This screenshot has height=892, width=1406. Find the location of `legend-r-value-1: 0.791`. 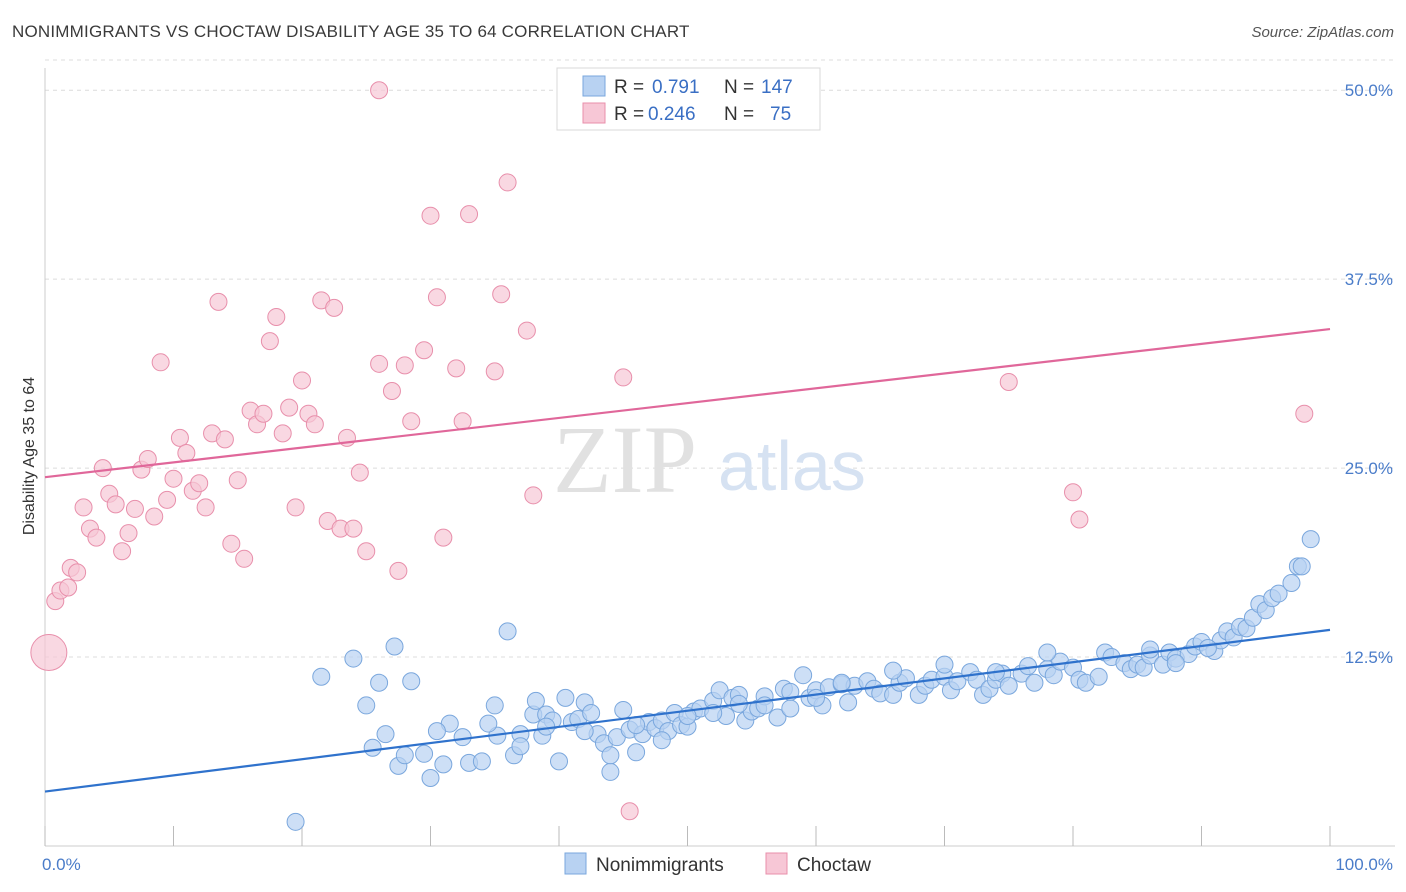

legend-r-value-1: 0.791 is located at coordinates (676, 87).